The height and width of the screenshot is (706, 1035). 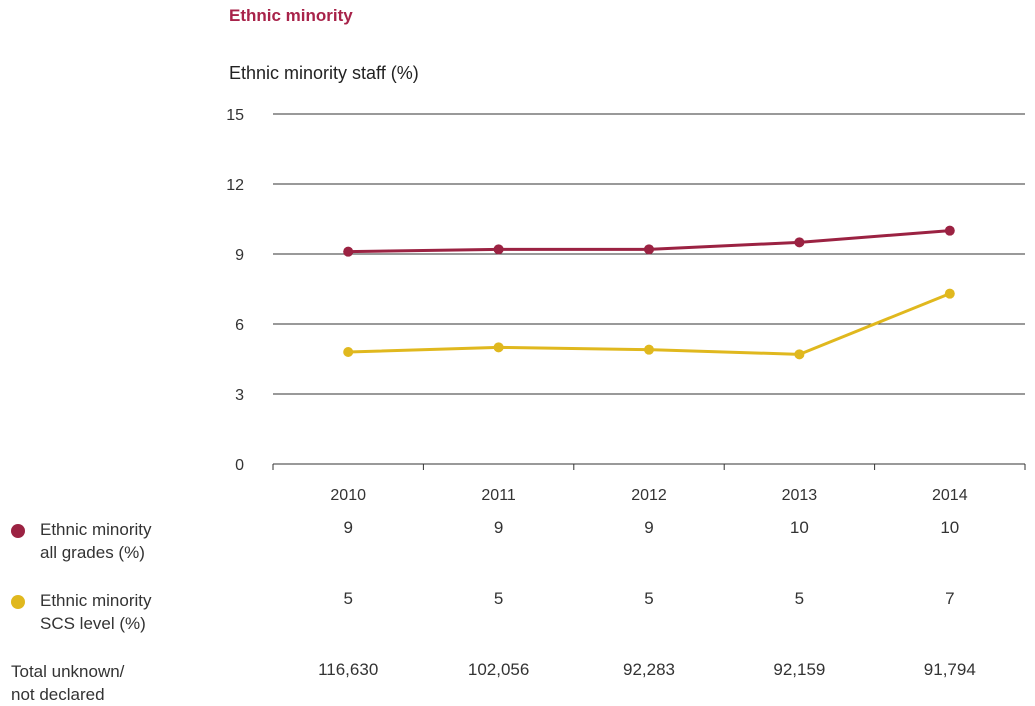 What do you see at coordinates (239, 395) in the screenshot?
I see `y-tick-label: 3` at bounding box center [239, 395].